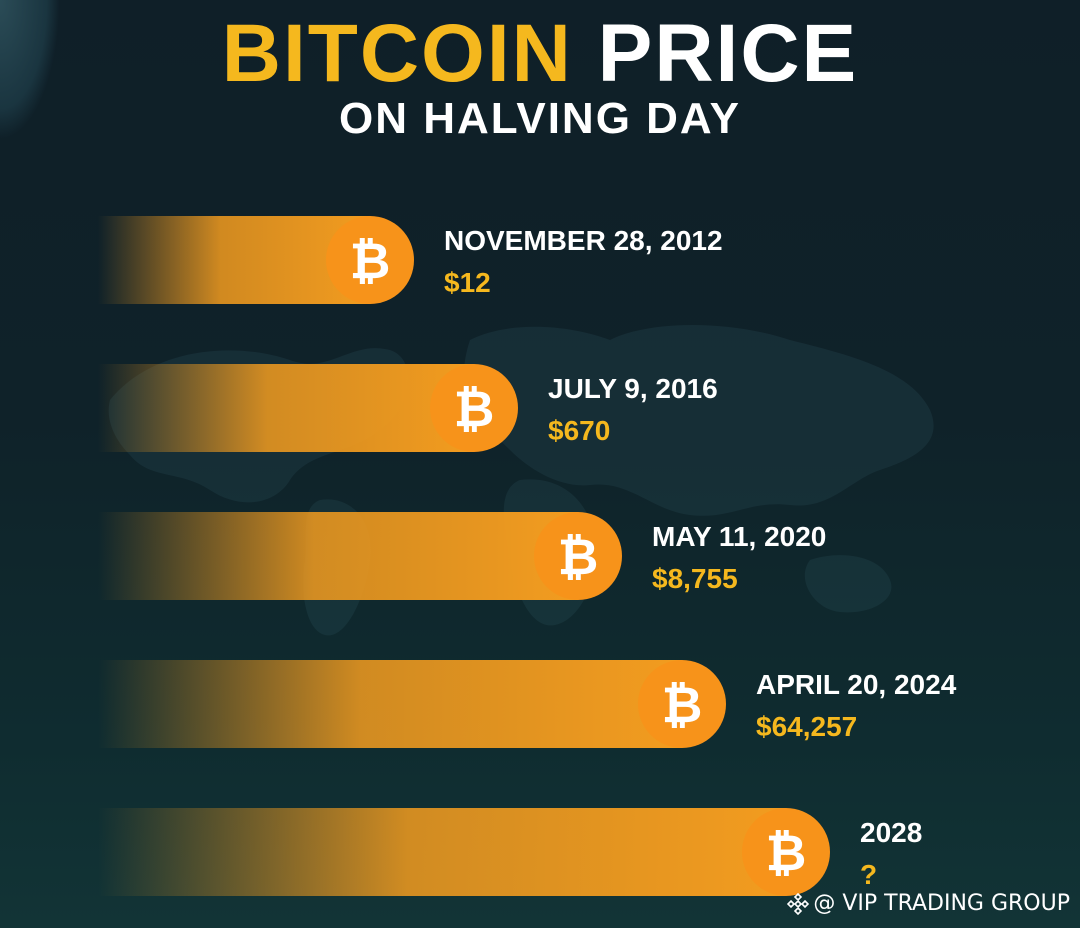 The height and width of the screenshot is (928, 1080). I want to click on price-label: $8,755, so click(695, 578).